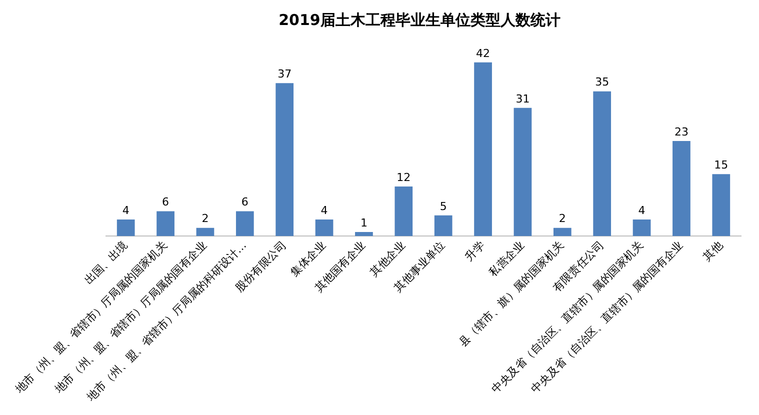  What do you see at coordinates (602, 82) in the screenshot?
I see `data-label: 35` at bounding box center [602, 82].